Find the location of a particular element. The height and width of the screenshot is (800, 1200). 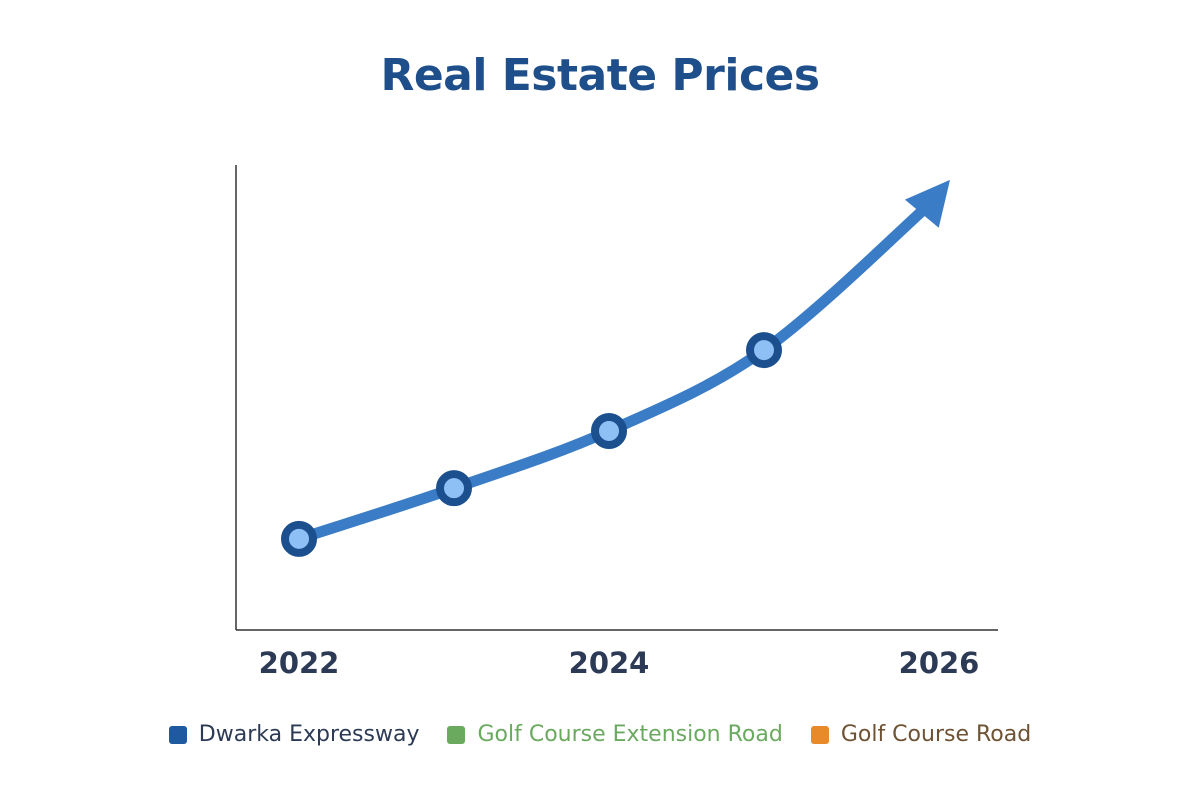

x-tick-label: 2022 is located at coordinates (299, 663).